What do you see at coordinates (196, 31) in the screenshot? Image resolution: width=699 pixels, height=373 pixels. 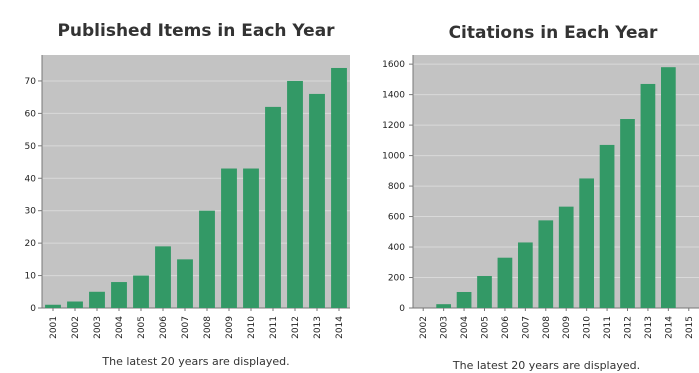 I see `chart-title: Published Items in Each Year` at bounding box center [196, 31].